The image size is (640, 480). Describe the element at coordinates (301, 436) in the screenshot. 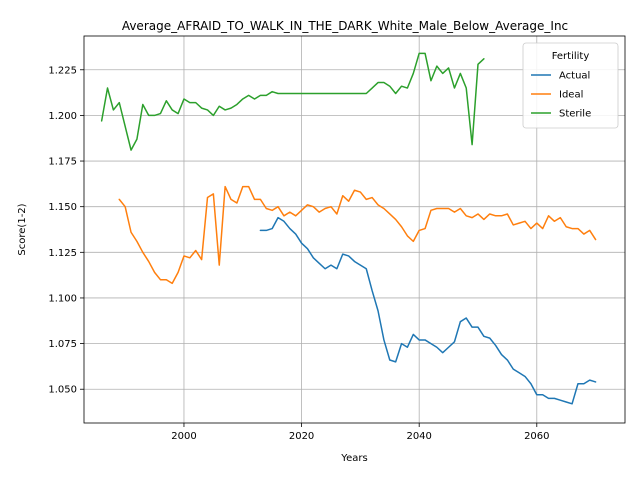

I see `x-tick-label: 2020` at that location.